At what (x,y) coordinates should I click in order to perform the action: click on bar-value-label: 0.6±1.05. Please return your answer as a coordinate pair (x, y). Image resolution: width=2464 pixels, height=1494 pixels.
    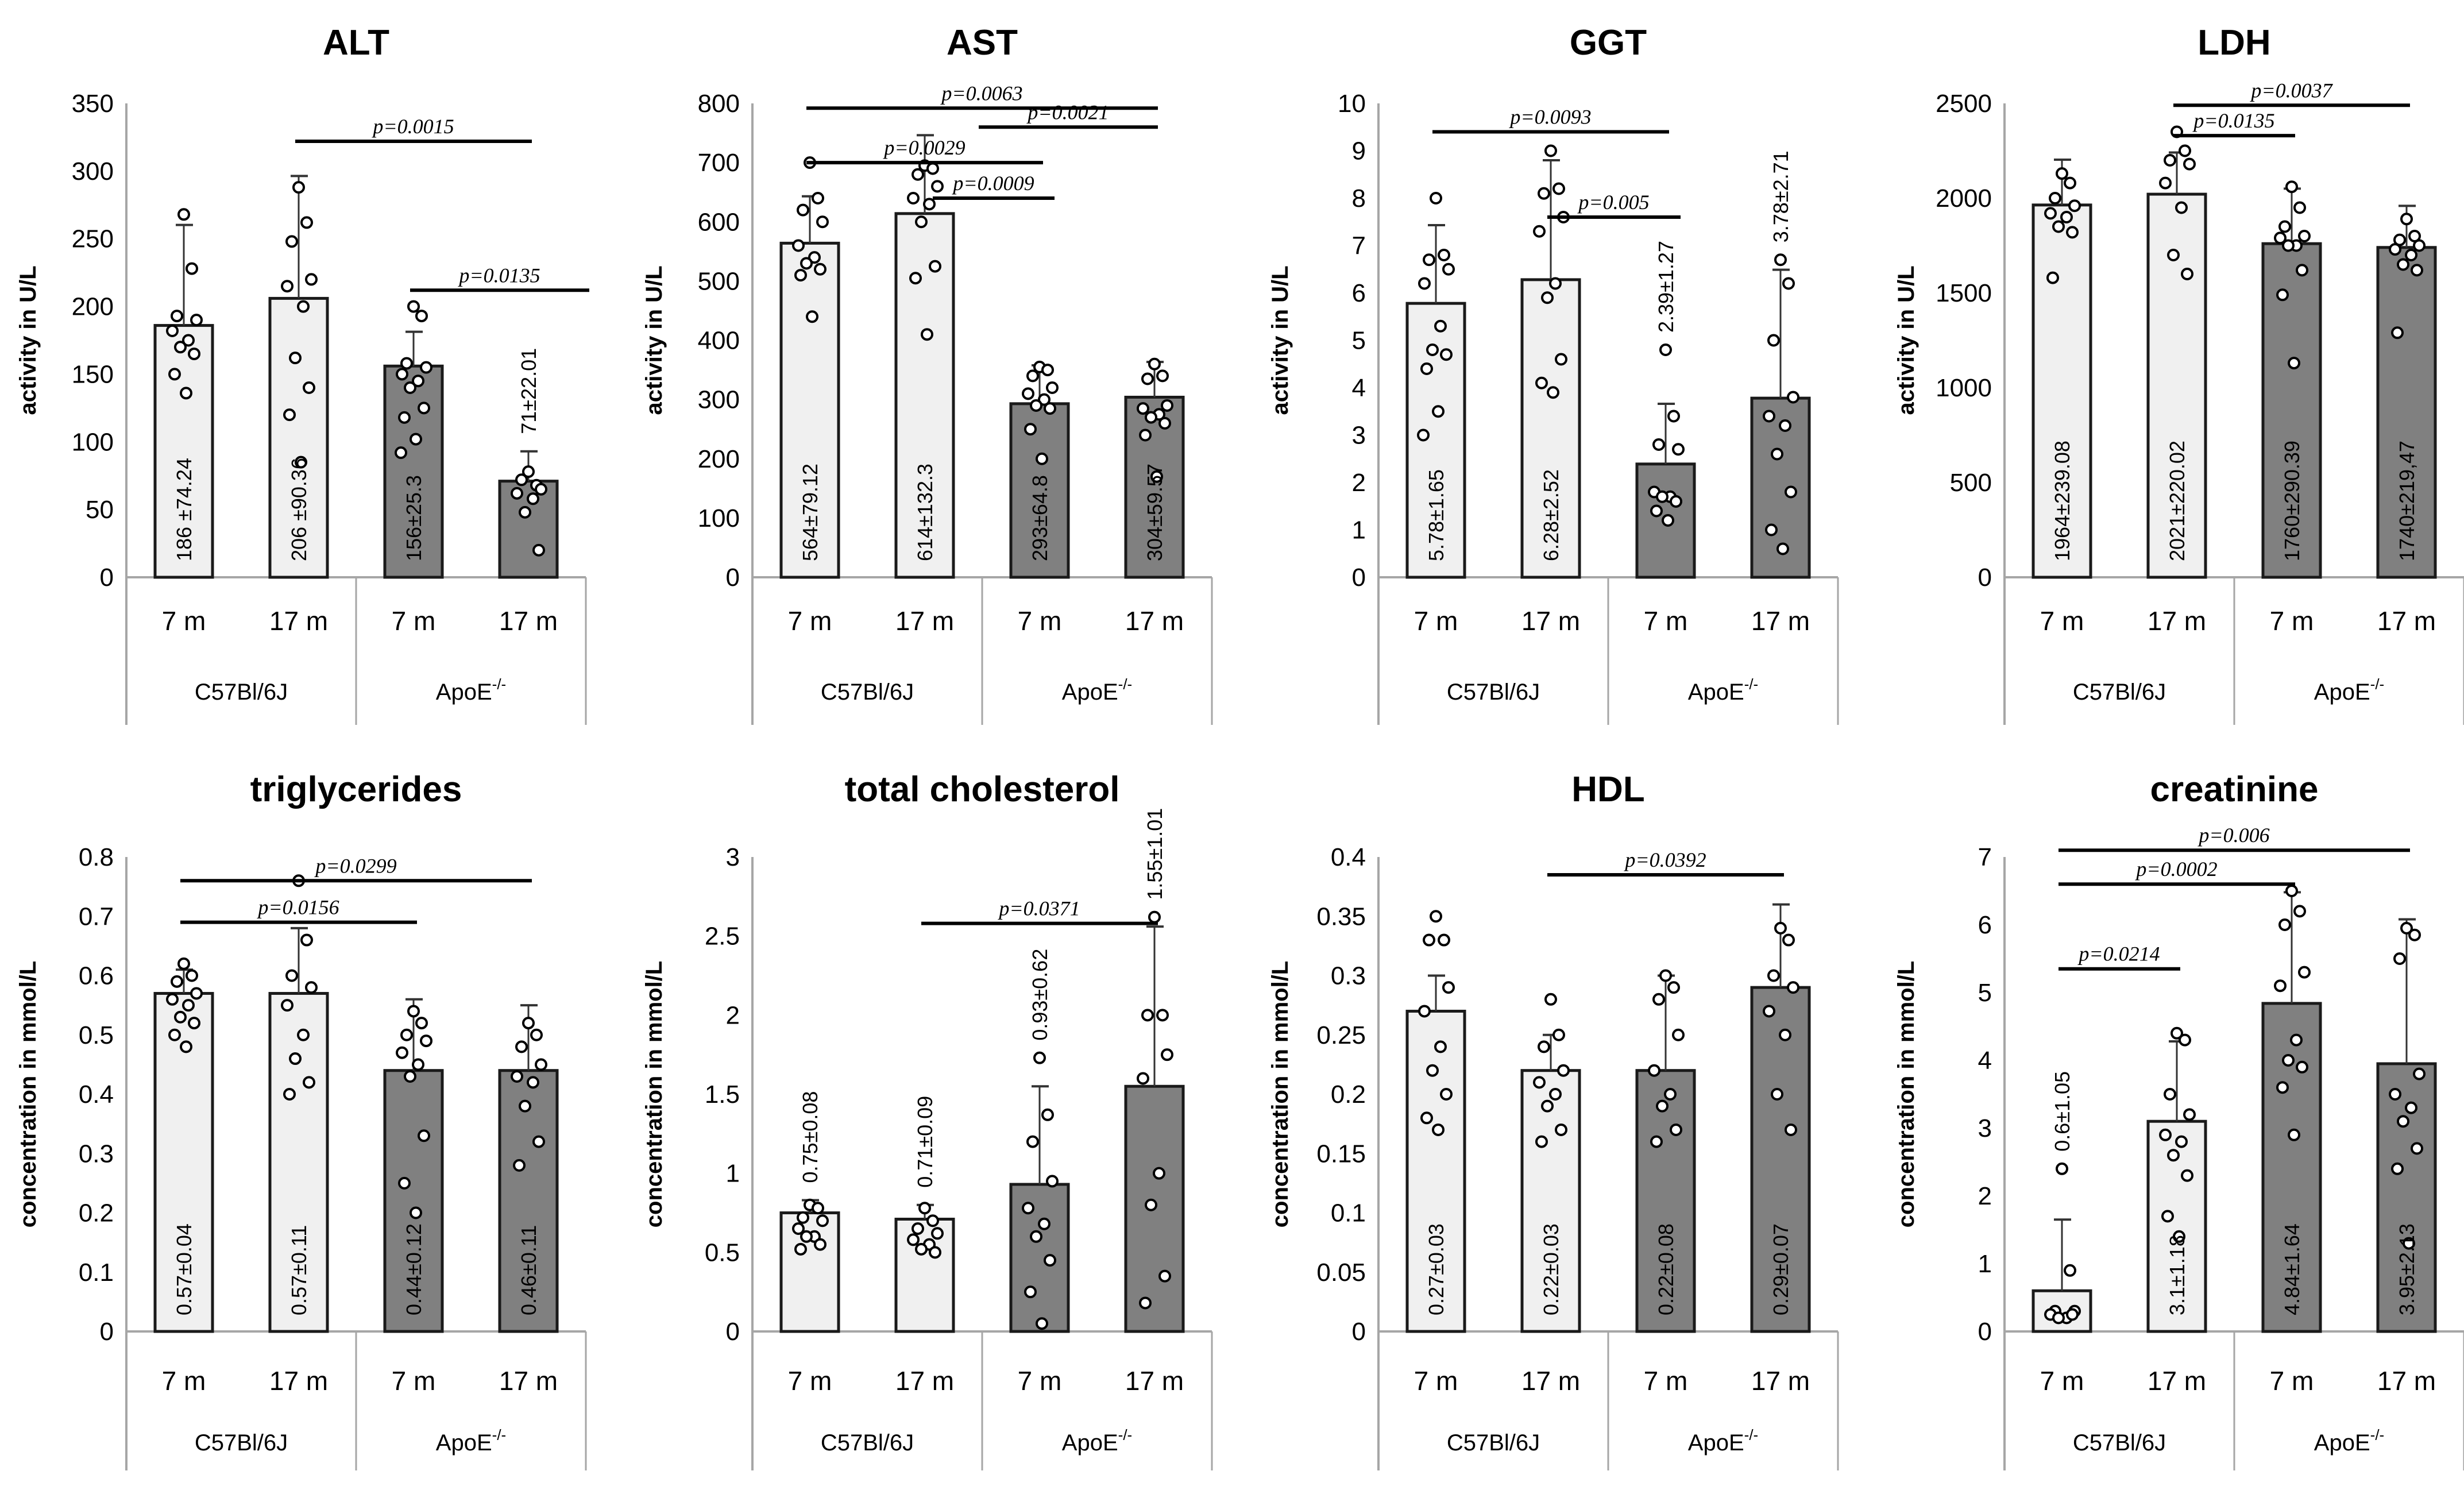
    Looking at the image, I should click on (2062, 1112).